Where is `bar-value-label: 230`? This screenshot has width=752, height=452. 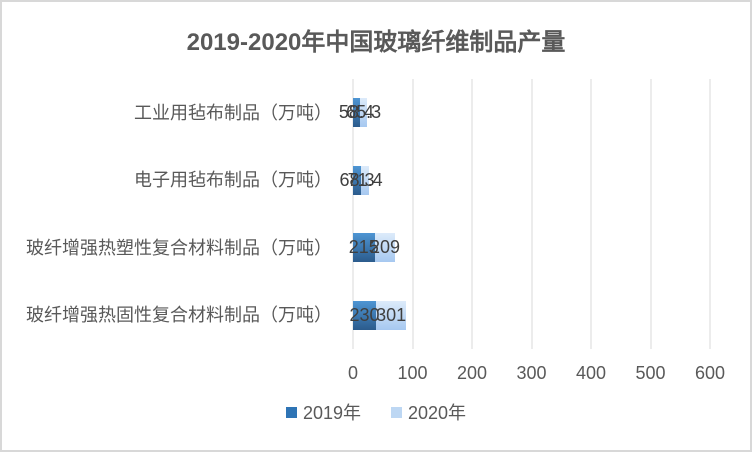 bar-value-label: 230 is located at coordinates (364, 314).